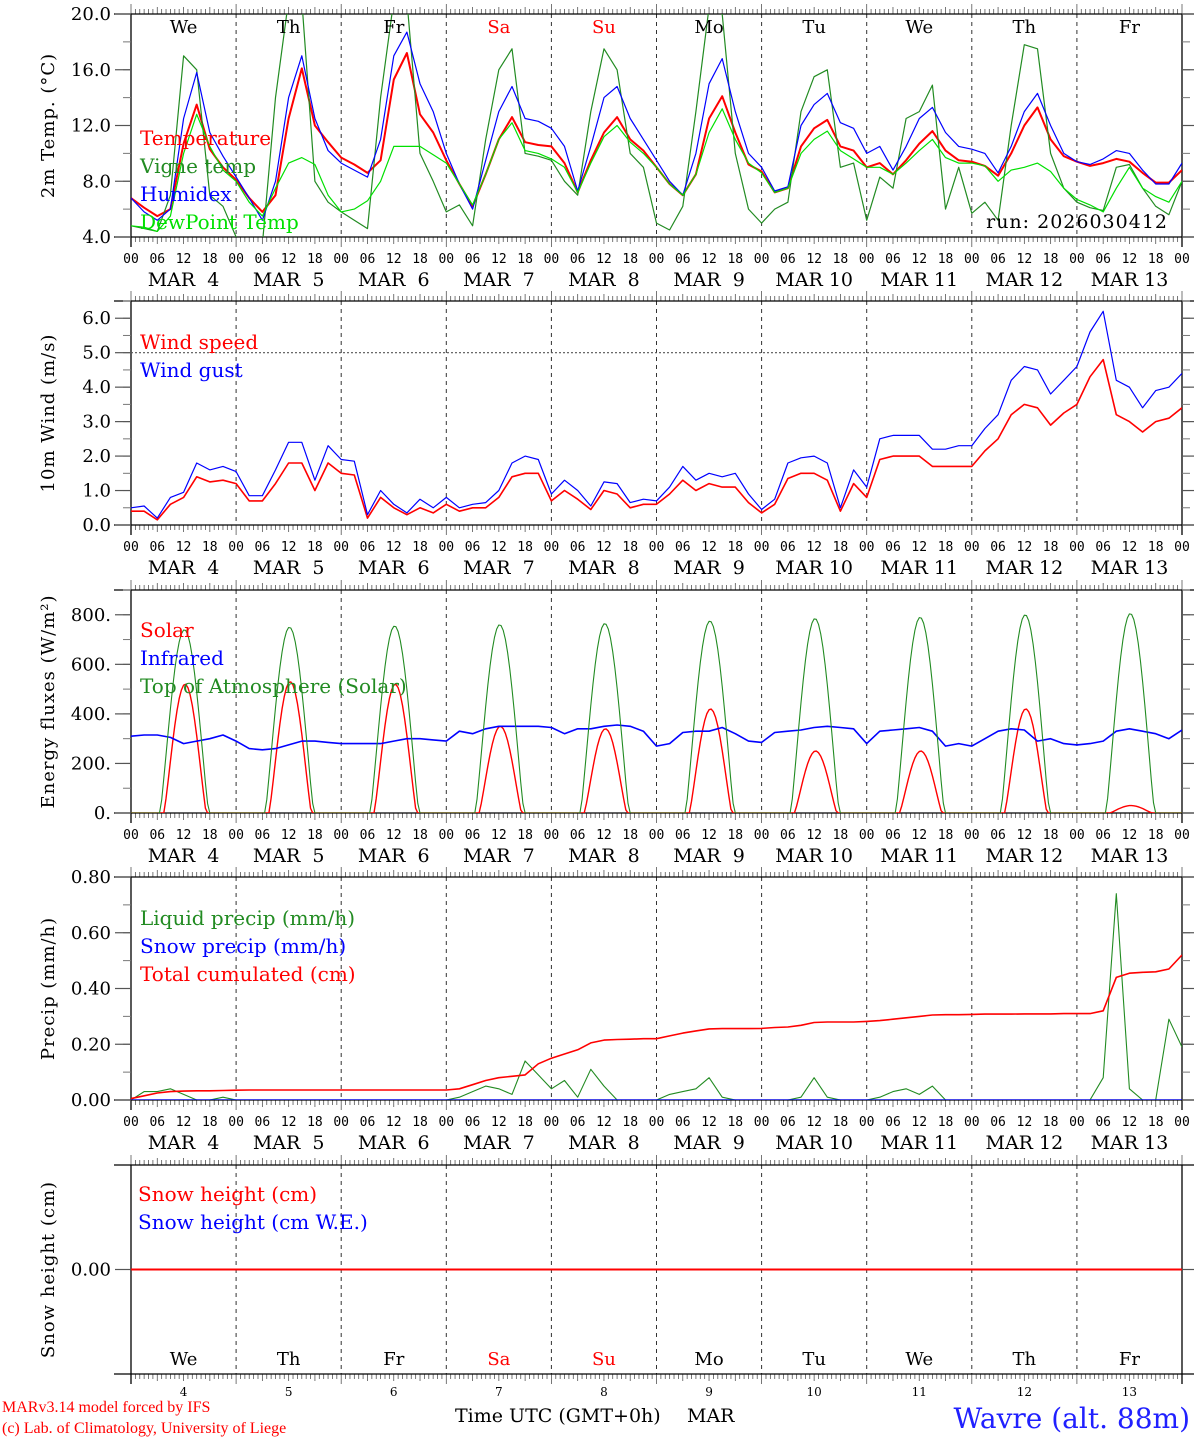 This screenshot has width=1194, height=1440. I want to click on date-label: MAR 12, so click(1024, 568).